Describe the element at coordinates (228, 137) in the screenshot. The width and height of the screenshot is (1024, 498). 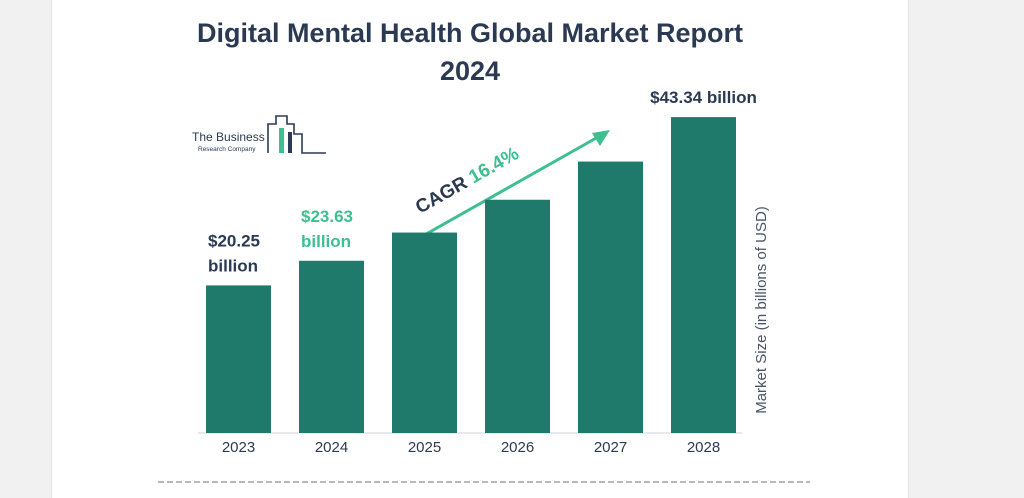
I see `logo-line1: The Business` at that location.